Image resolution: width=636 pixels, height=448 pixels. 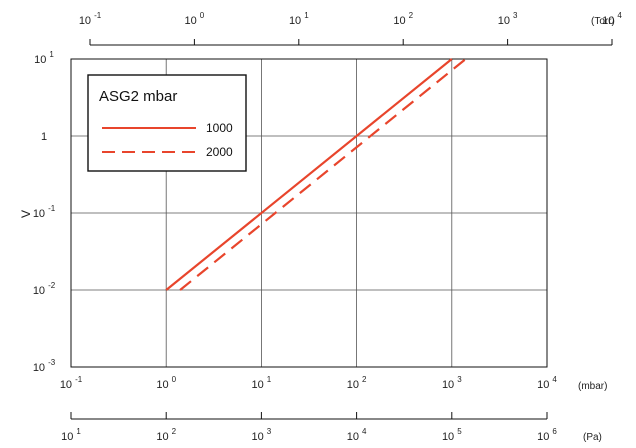 What do you see at coordinates (547, 435) in the screenshot?
I see `bottom-tick-label: 10 6` at bounding box center [547, 435].